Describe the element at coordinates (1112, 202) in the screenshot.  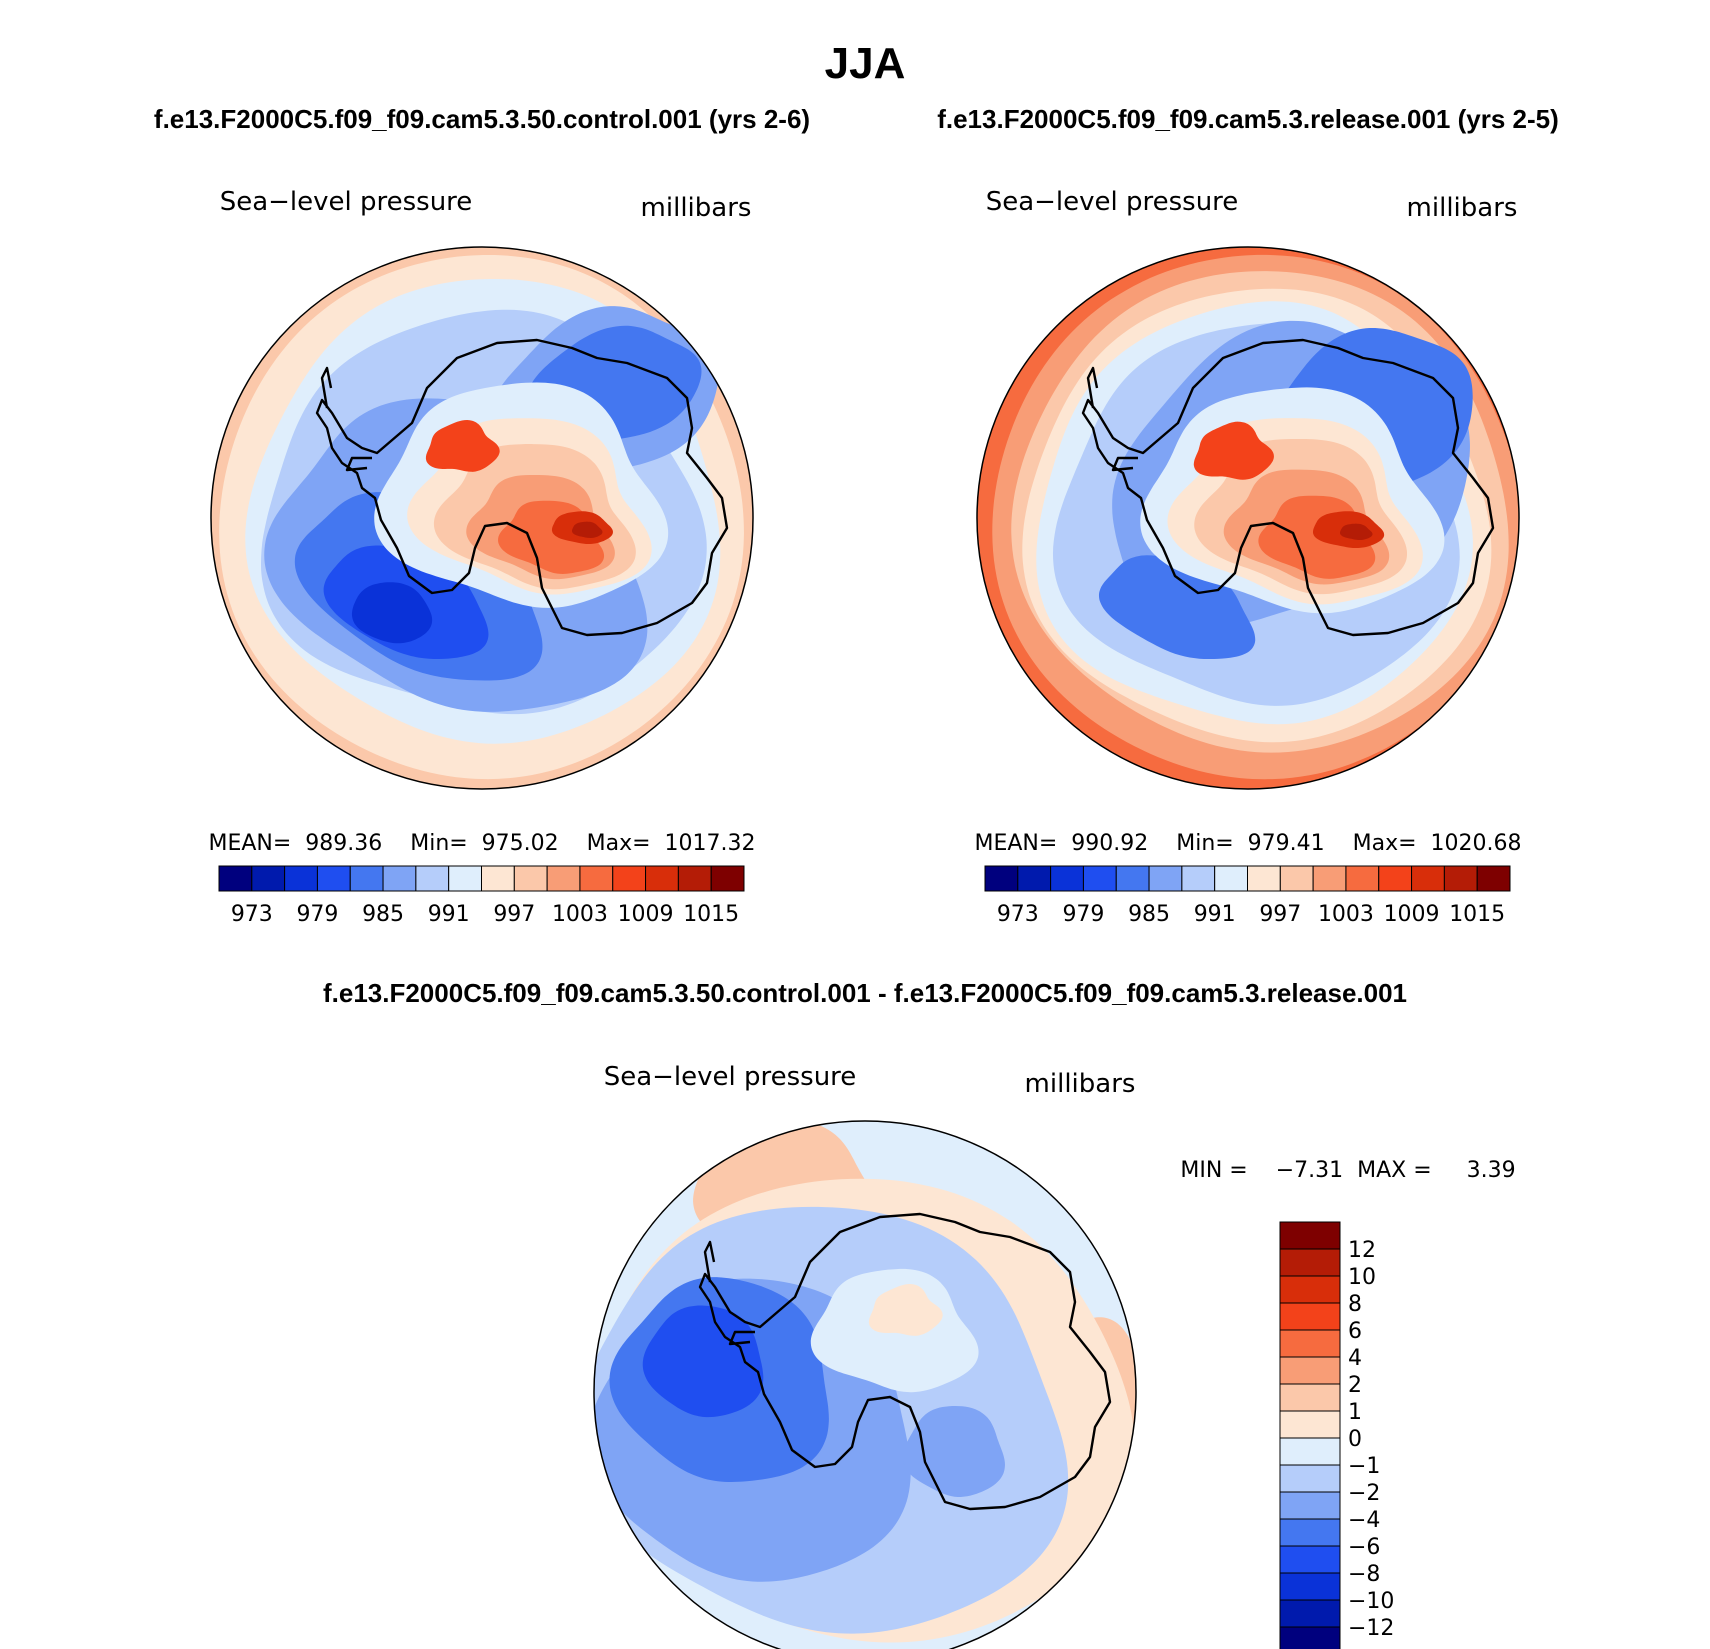
I see `panel2-variable-label: Sea−level pressure` at that location.